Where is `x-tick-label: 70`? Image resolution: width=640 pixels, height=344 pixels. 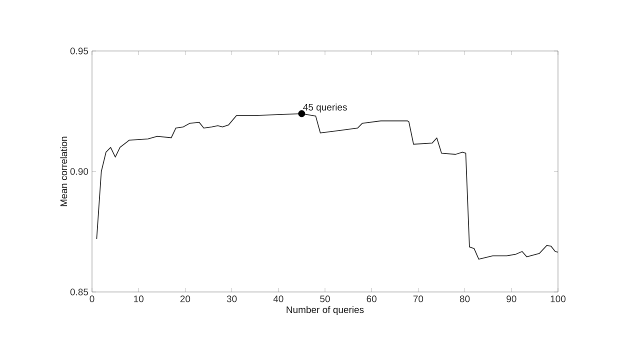 x-tick-label: 70 is located at coordinates (418, 299).